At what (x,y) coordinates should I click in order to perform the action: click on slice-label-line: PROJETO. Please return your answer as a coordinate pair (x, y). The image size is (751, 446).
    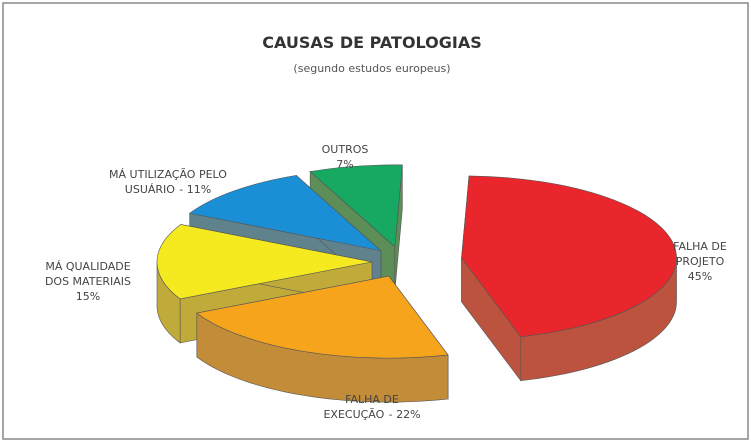
    Looking at the image, I should click on (700, 261).